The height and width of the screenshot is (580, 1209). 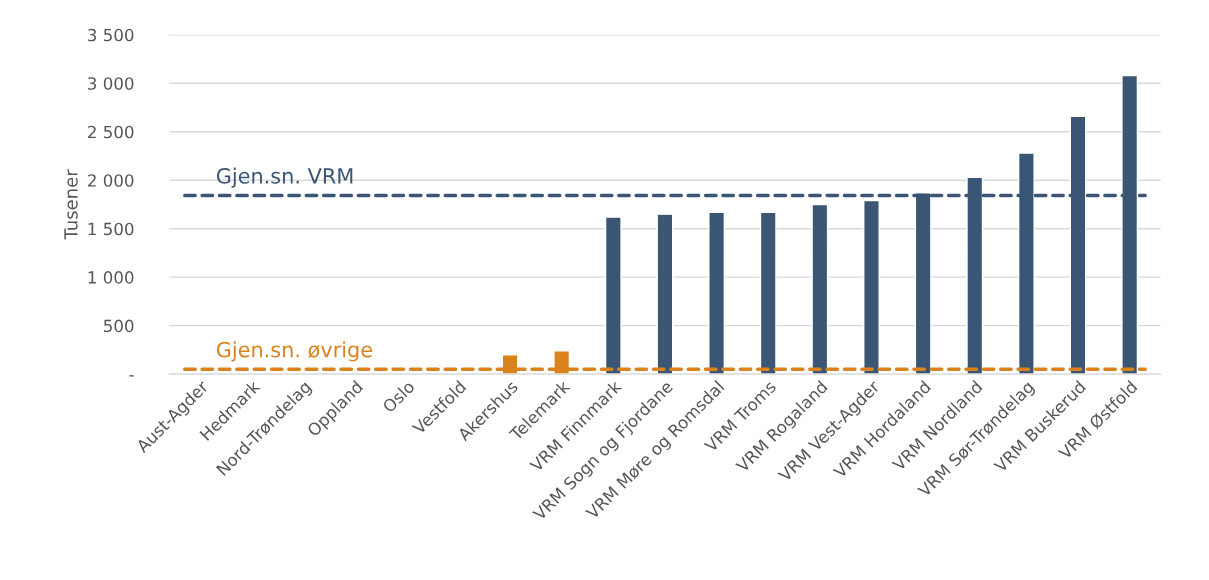 I want to click on y-tick-label: 1 000, so click(x=111, y=277).